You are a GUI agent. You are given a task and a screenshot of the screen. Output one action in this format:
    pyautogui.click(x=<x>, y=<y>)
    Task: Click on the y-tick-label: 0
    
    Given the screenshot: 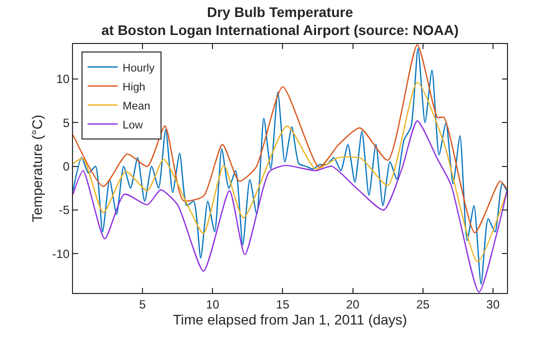 What is the action you would take?
    pyautogui.click(x=66, y=167)
    